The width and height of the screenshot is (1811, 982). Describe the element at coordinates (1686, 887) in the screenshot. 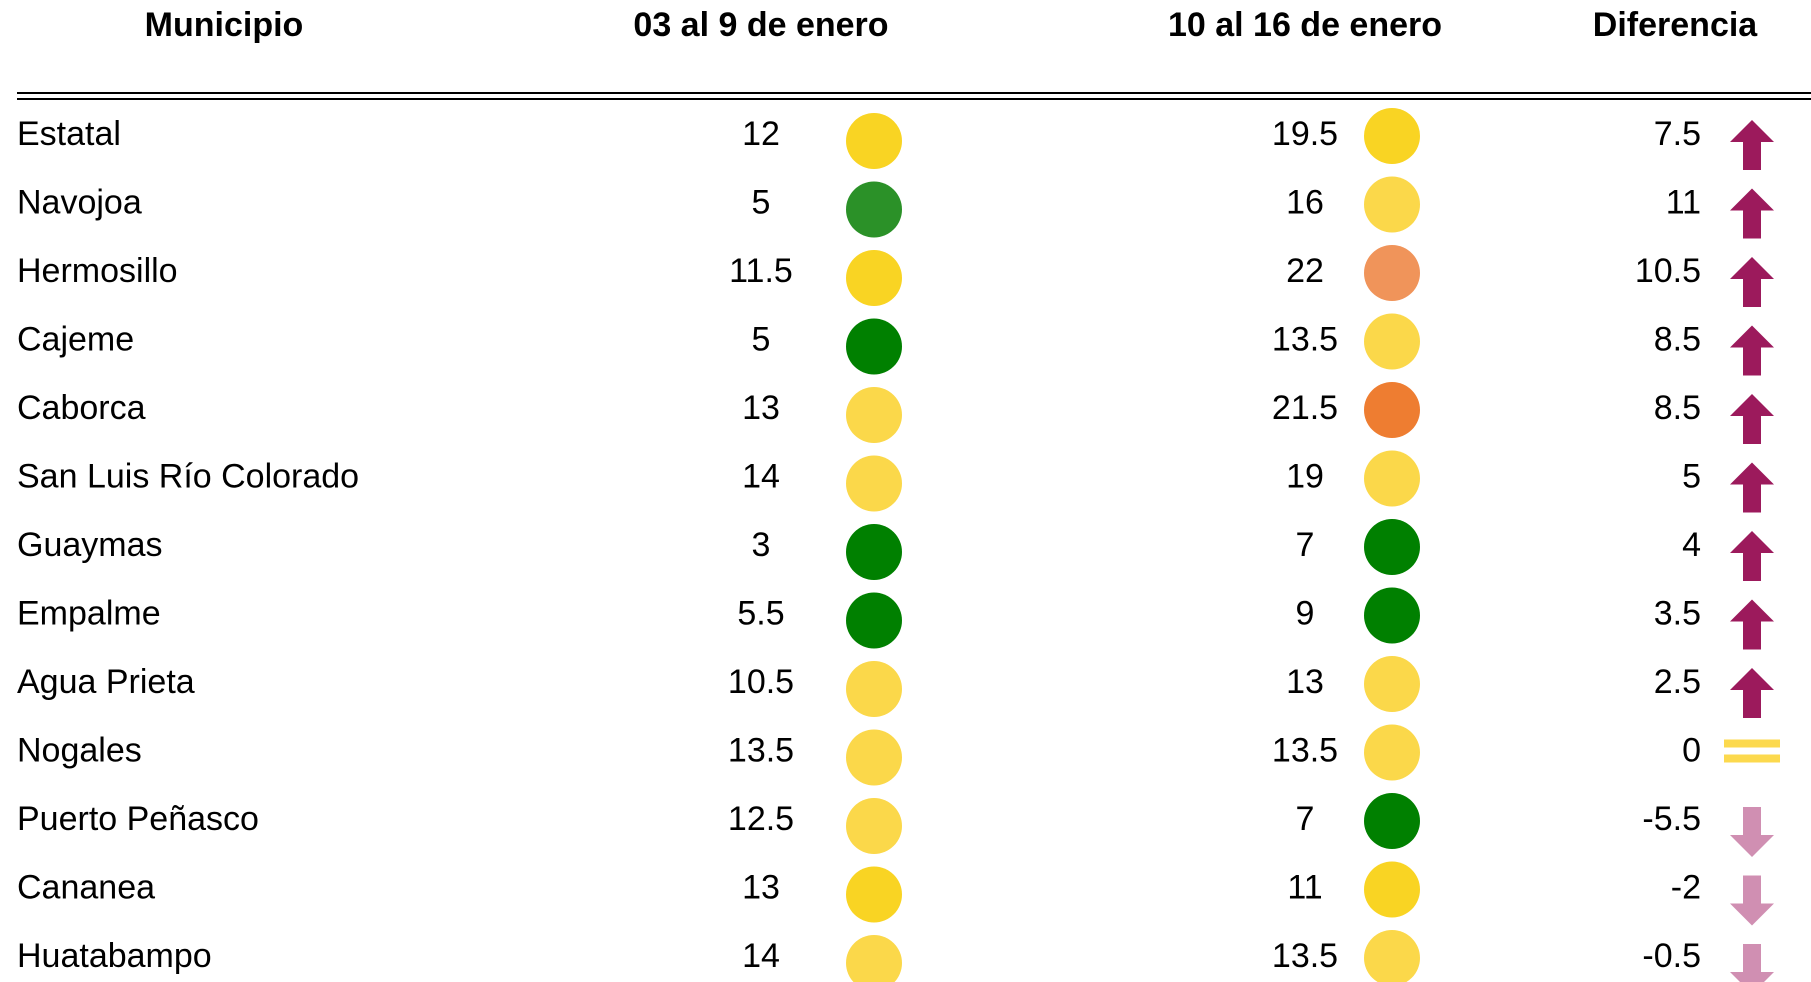

I see `difference: -2` at that location.